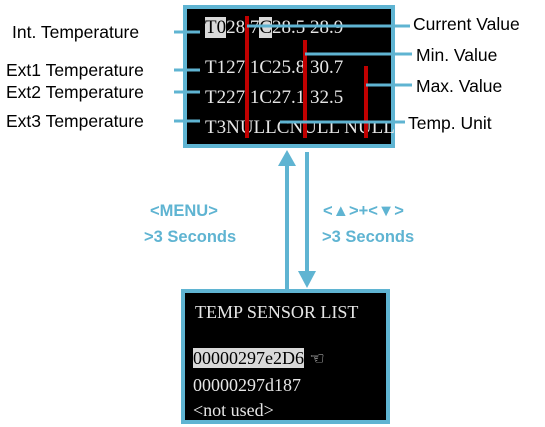 The height and width of the screenshot is (427, 545). What do you see at coordinates (233, 410) in the screenshot?
I see `sensor-list-item: <not used>` at bounding box center [233, 410].